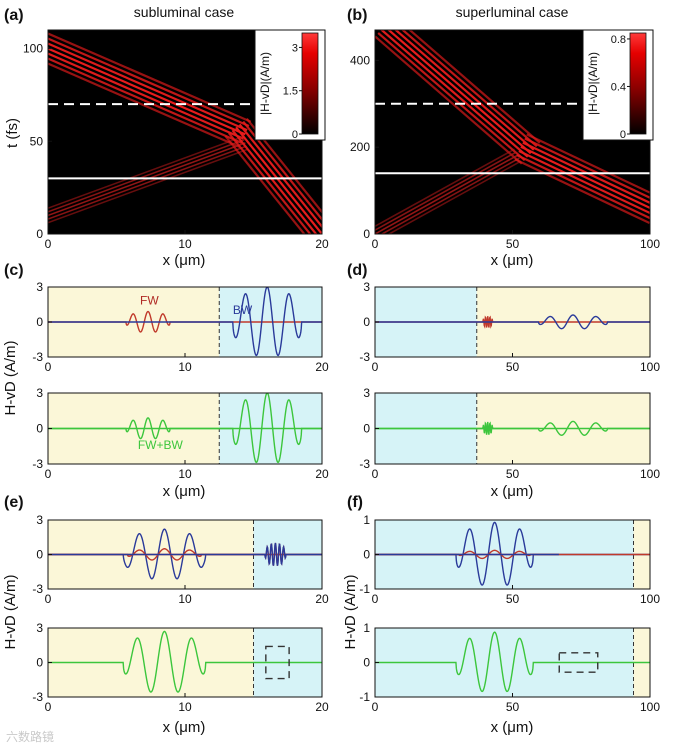  Describe the element at coordinates (39, 429) in the screenshot. I see `y-tick-label-c2: 0` at that location.